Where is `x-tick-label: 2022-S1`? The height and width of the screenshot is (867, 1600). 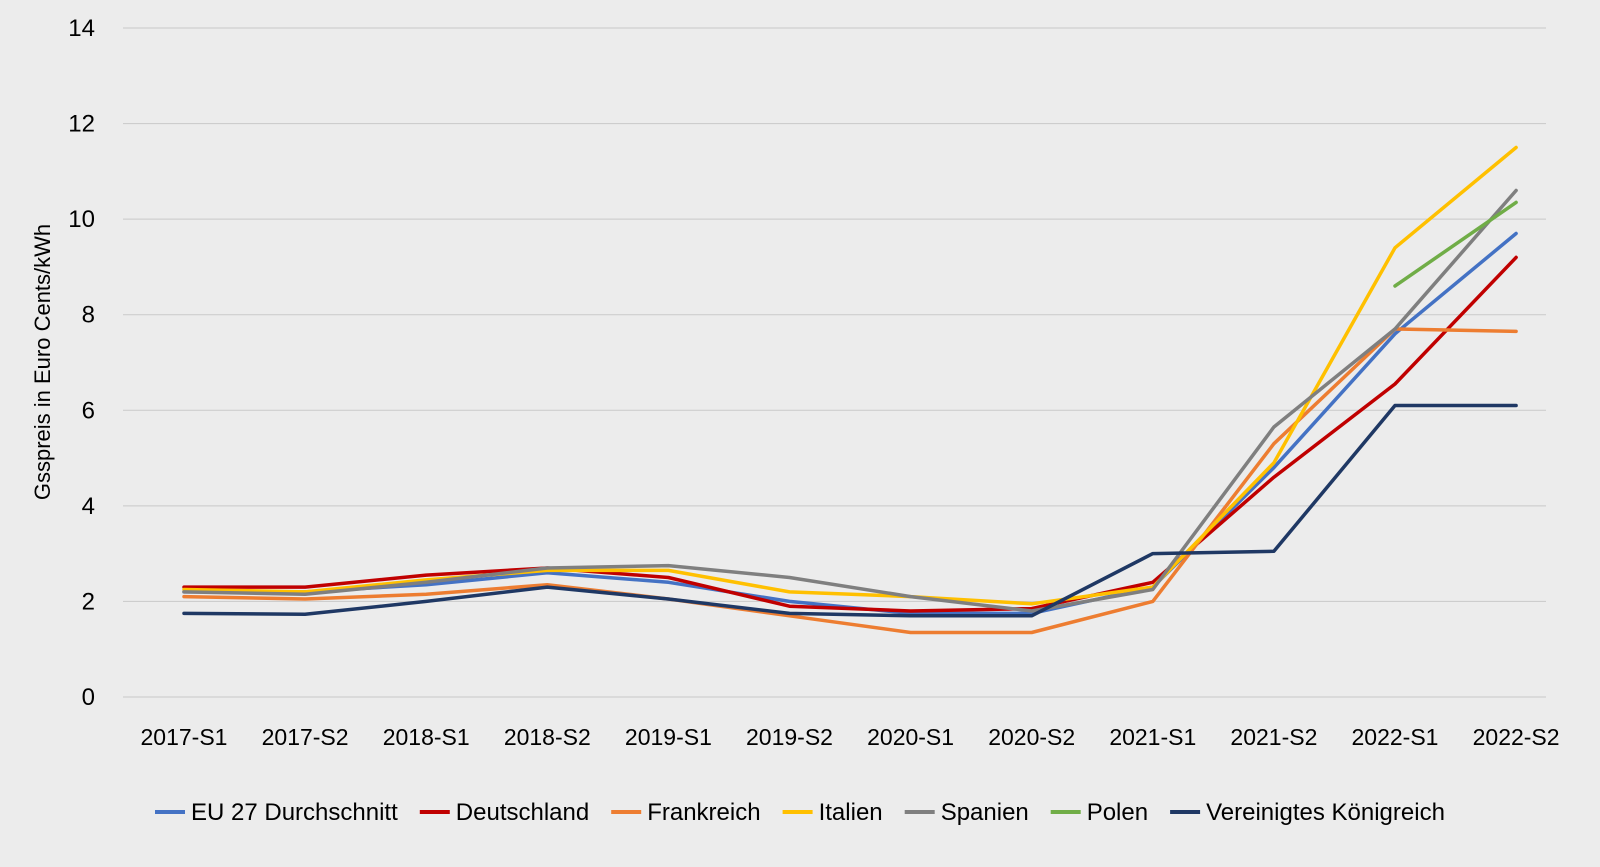
x-tick-label: 2022-S1 is located at coordinates (1395, 737).